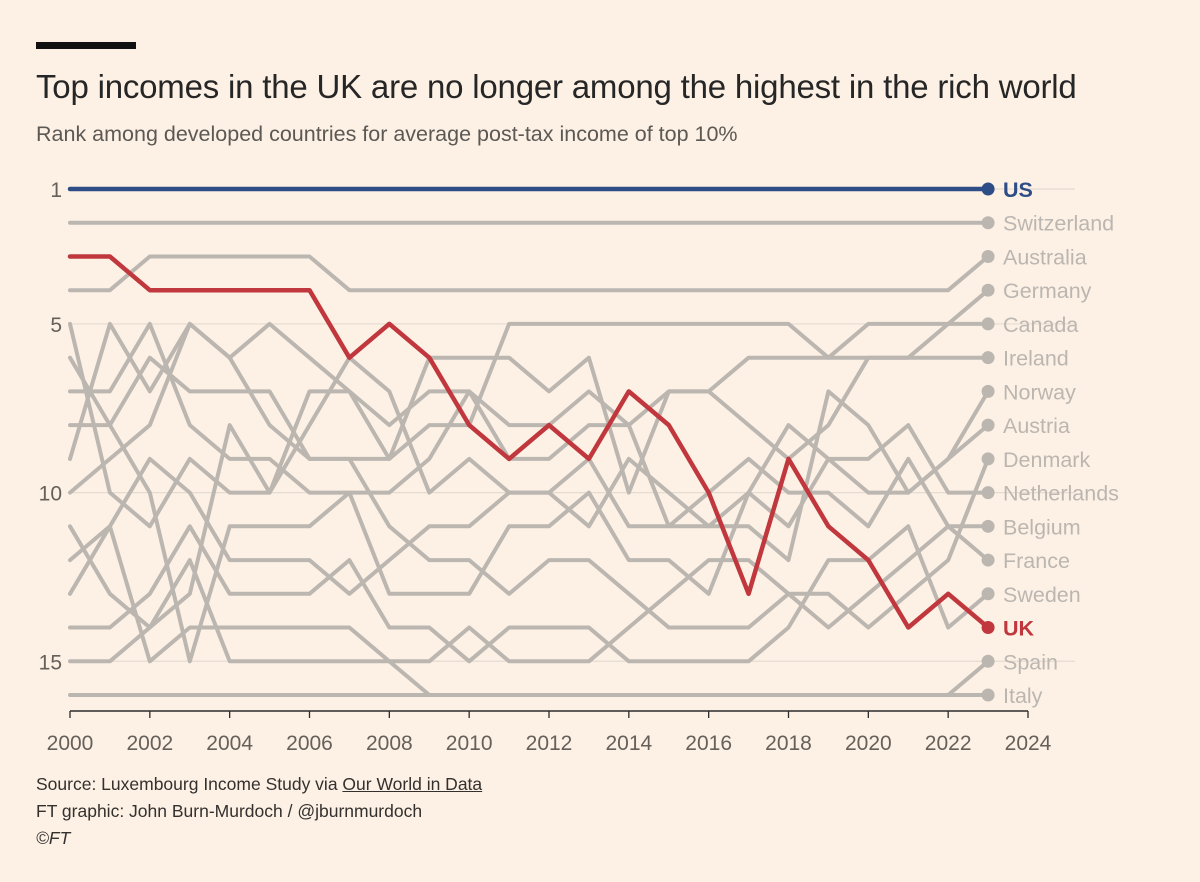  What do you see at coordinates (988, 290) in the screenshot?
I see `series-end-dot-germany` at bounding box center [988, 290].